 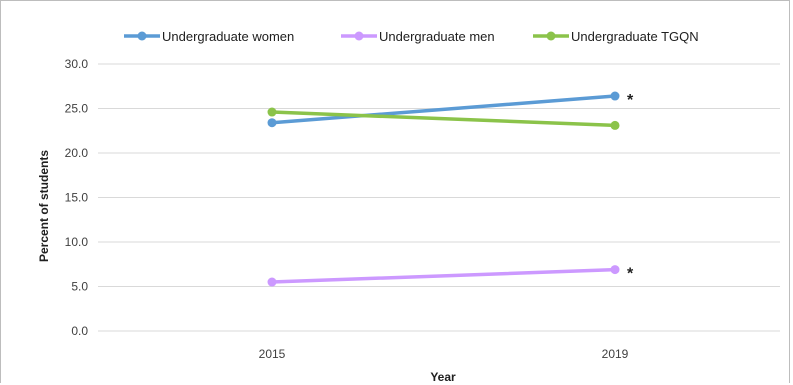 What do you see at coordinates (79, 331) in the screenshot?
I see `y-tick-label: 0.0` at bounding box center [79, 331].